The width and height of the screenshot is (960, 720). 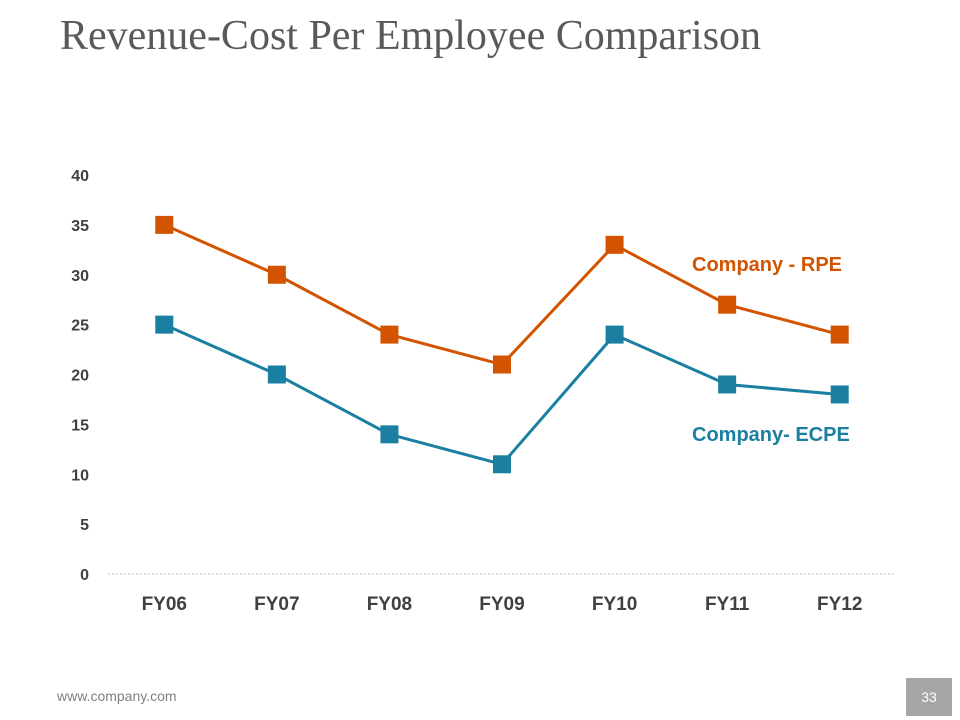 What do you see at coordinates (164, 604) in the screenshot?
I see `x-tick-label: FY06` at bounding box center [164, 604].